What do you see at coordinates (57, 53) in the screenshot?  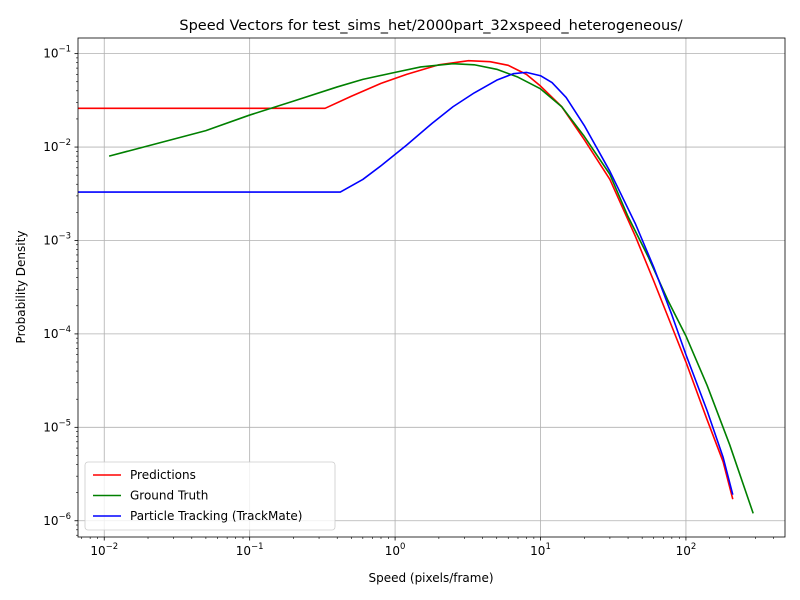 I see `y-tick-label: 10⁻¹` at bounding box center [57, 53].